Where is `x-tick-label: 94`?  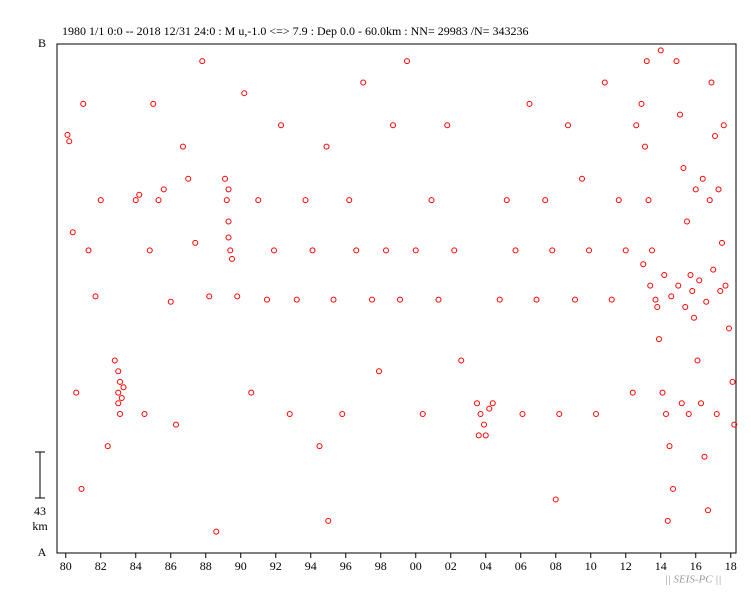 x-tick-label: 94 is located at coordinates (311, 566).